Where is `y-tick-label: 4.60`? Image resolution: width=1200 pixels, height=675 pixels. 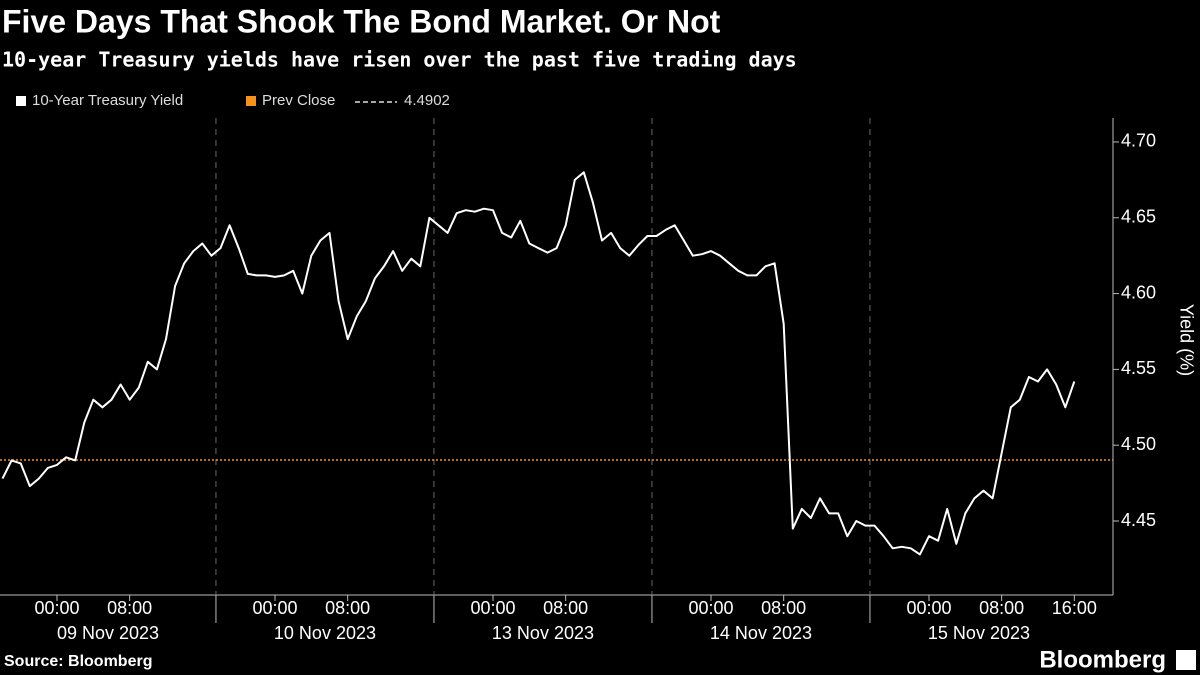 y-tick-label: 4.60 is located at coordinates (1138, 292).